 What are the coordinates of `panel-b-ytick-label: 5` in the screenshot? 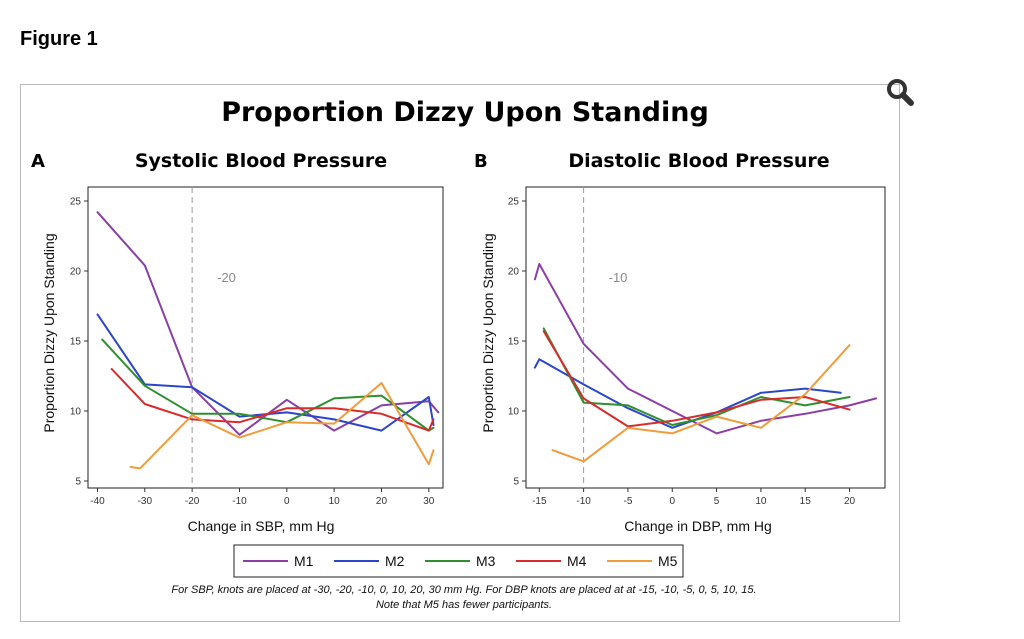 It's located at (516, 482).